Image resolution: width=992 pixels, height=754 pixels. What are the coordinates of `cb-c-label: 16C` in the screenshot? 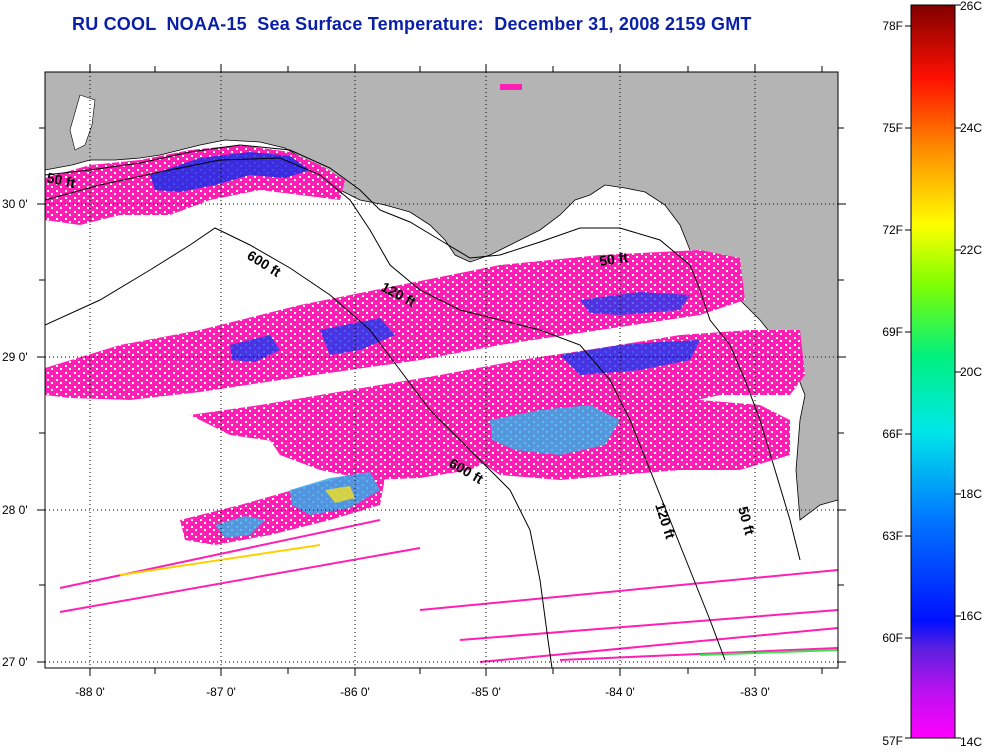 It's located at (971, 616).